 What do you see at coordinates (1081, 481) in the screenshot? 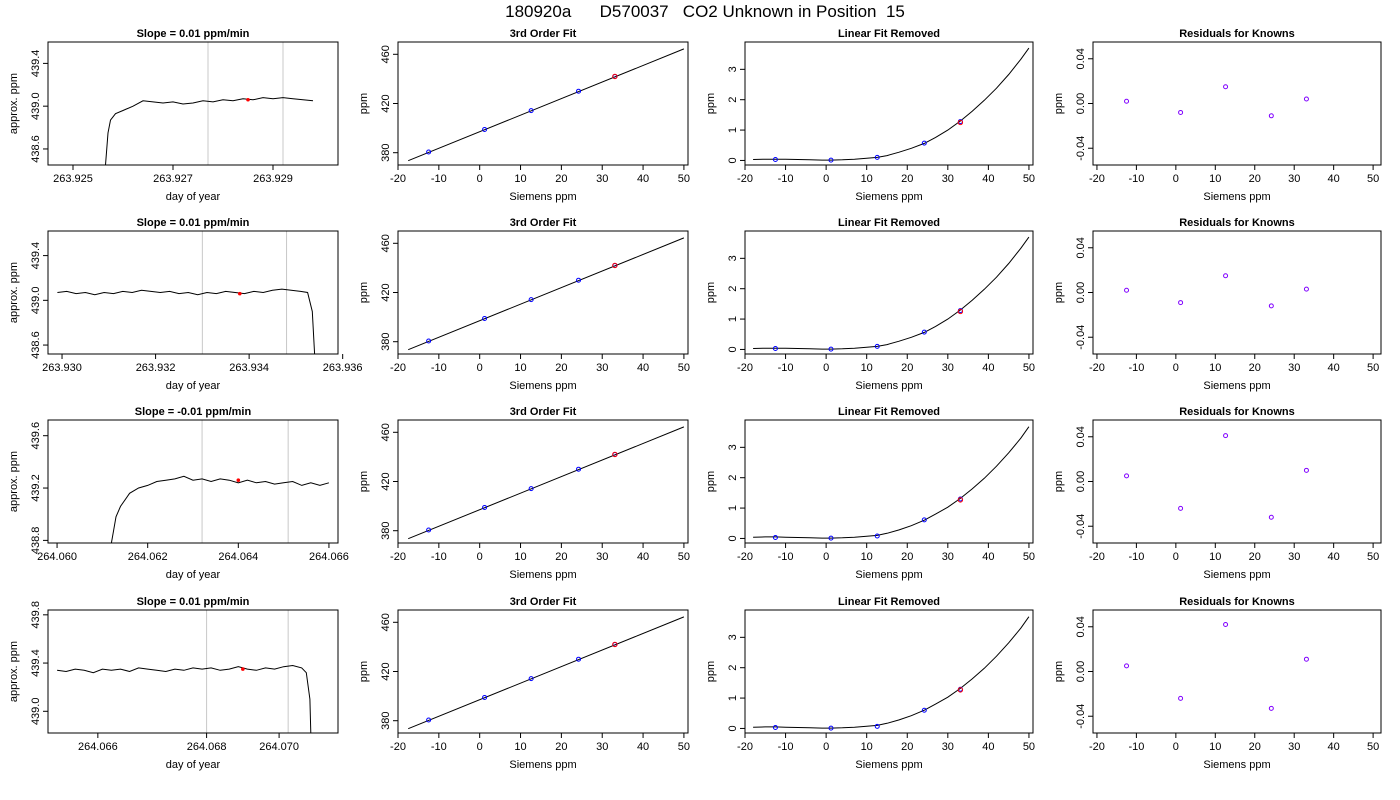
I see `y-tick-label: 0.00` at bounding box center [1081, 481].